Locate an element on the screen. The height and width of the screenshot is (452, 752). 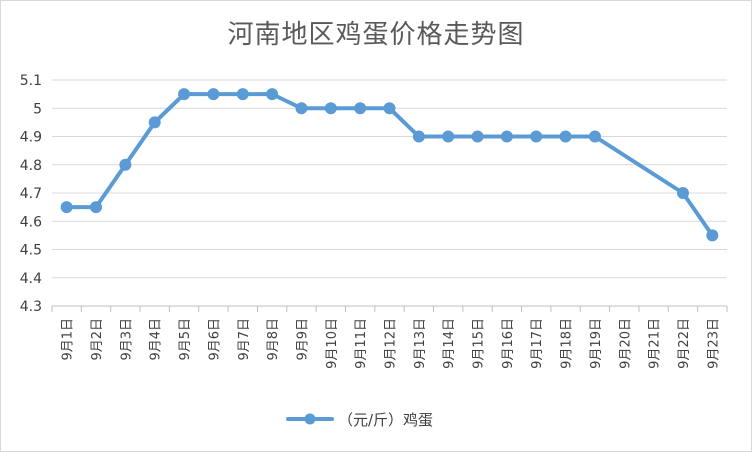
y-tick-label: 4.4 is located at coordinates (31, 279).